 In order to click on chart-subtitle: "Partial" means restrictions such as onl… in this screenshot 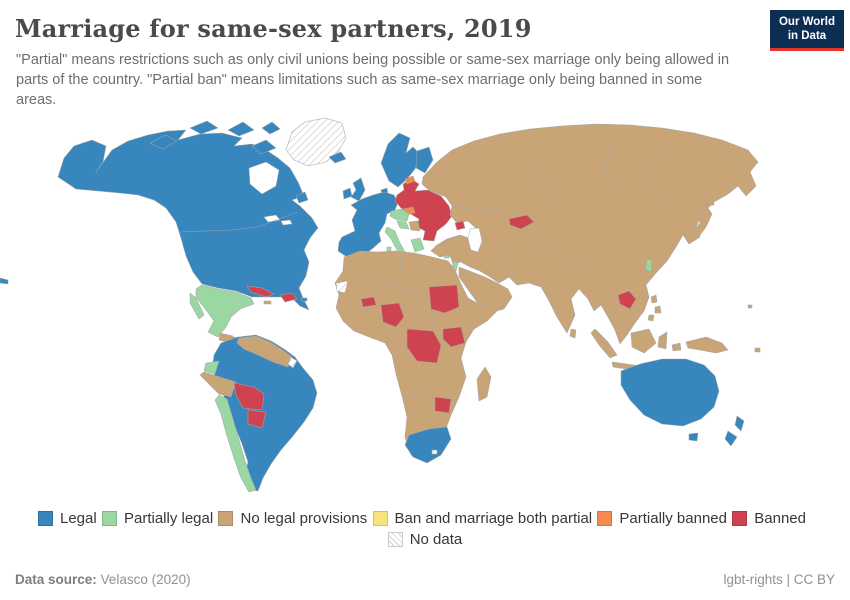, I will do `click(373, 80)`.